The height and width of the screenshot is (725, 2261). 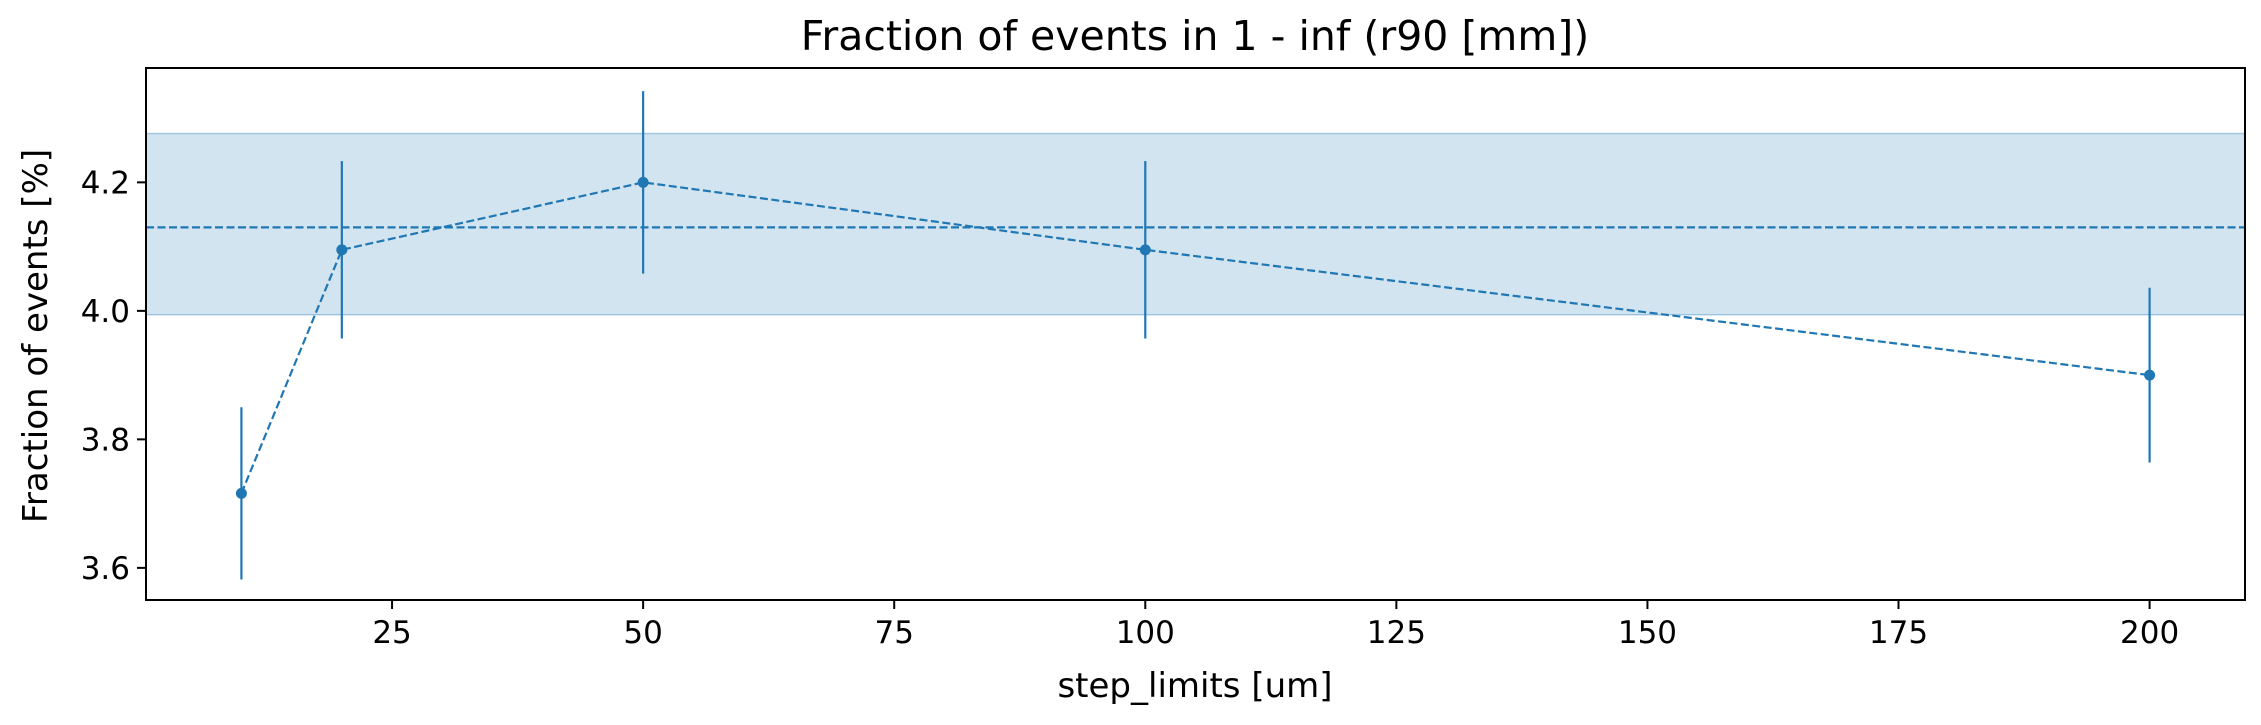 What do you see at coordinates (36, 336) in the screenshot?
I see `y-axis-label: Fraction of events [%]` at bounding box center [36, 336].